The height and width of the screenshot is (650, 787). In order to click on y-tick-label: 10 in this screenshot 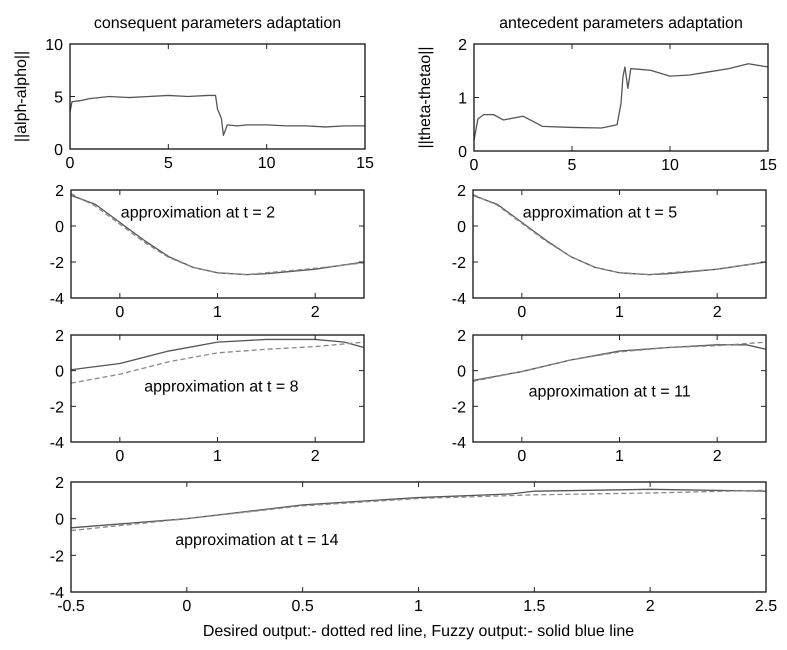, I will do `click(54, 45)`.